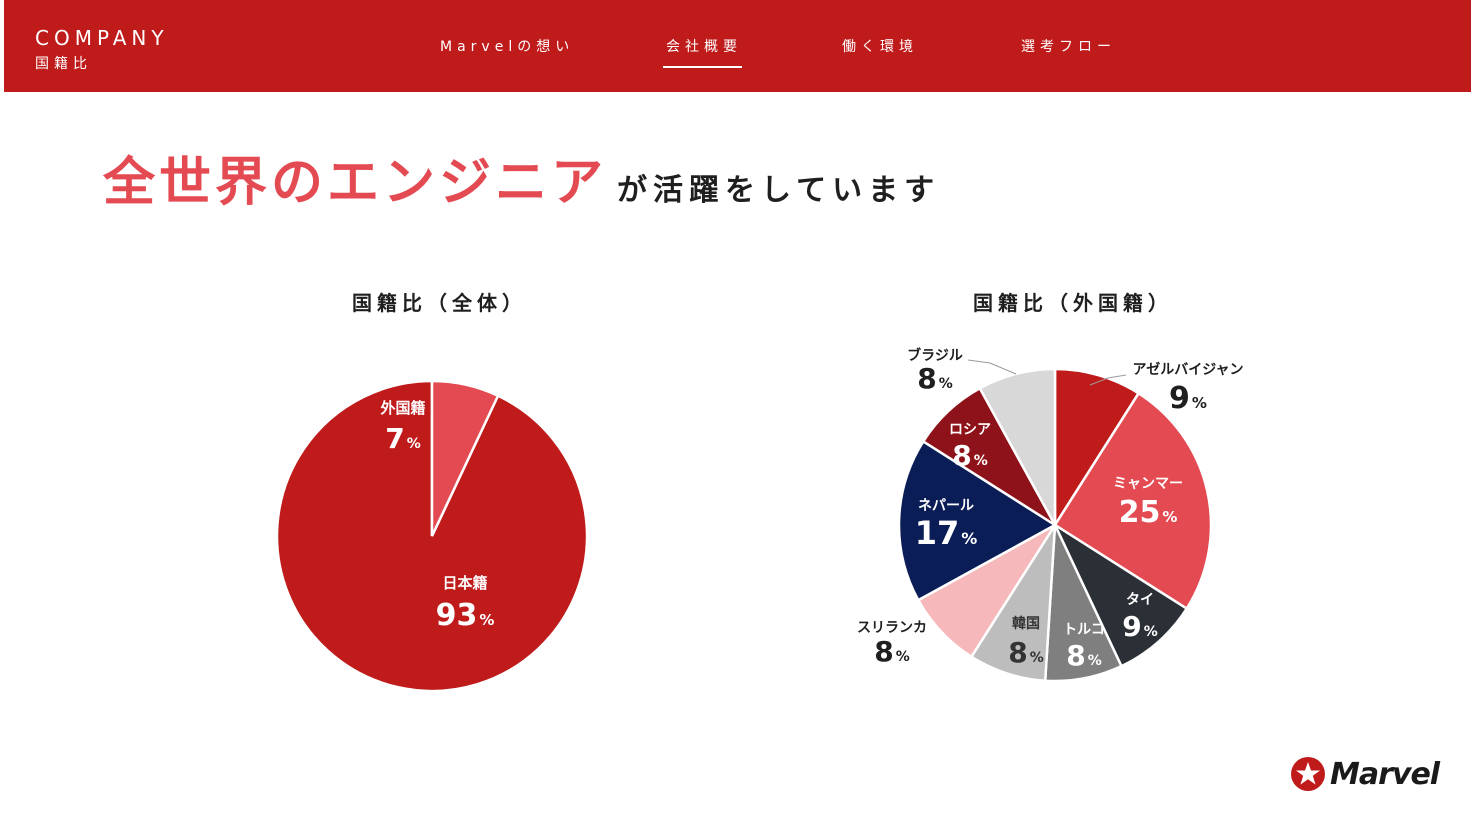  Describe the element at coordinates (1148, 512) in the screenshot. I see `pie1-value-1: 25%` at that location.